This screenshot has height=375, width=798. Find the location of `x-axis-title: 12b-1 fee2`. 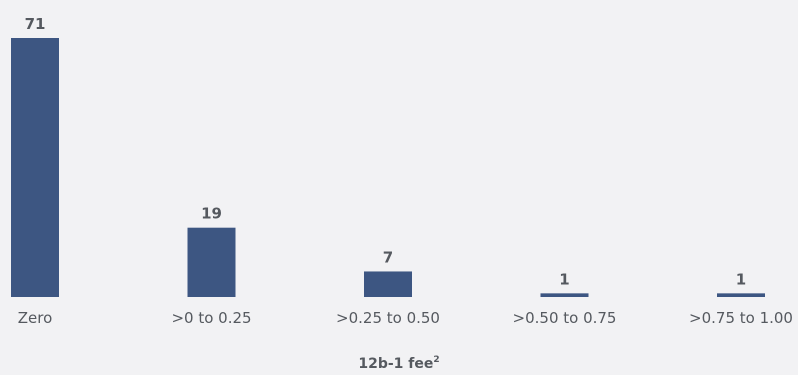

x-axis-title: 12b-1 fee2 is located at coordinates (398, 363).